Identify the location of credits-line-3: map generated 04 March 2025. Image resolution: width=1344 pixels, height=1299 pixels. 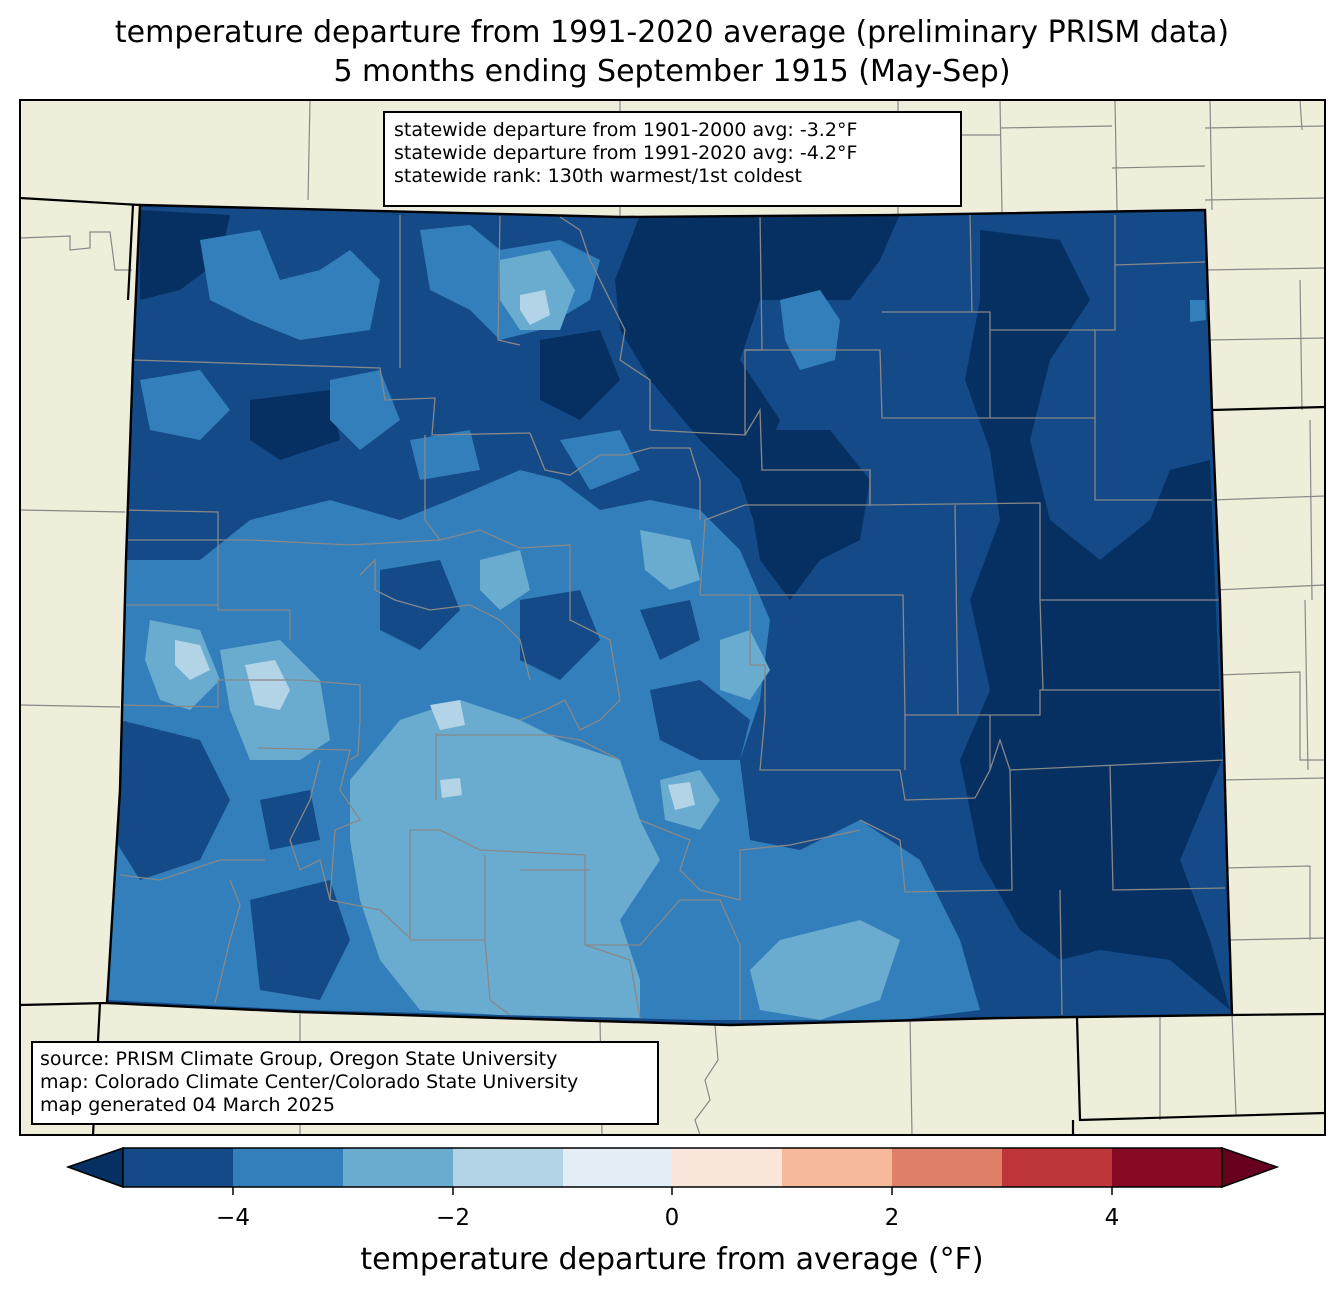
(187, 1105).